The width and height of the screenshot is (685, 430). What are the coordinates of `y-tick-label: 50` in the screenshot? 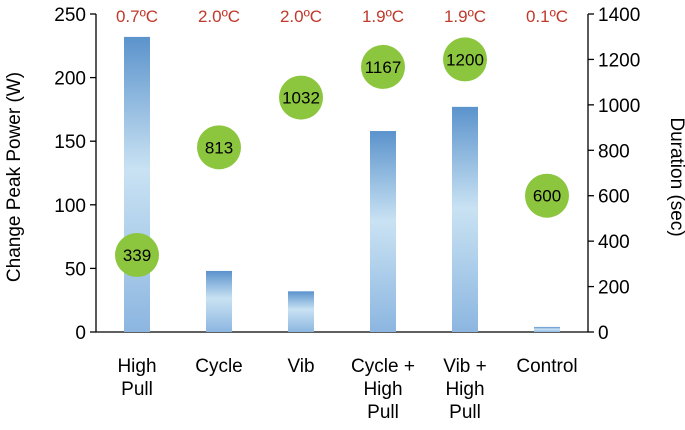 It's located at (75, 269).